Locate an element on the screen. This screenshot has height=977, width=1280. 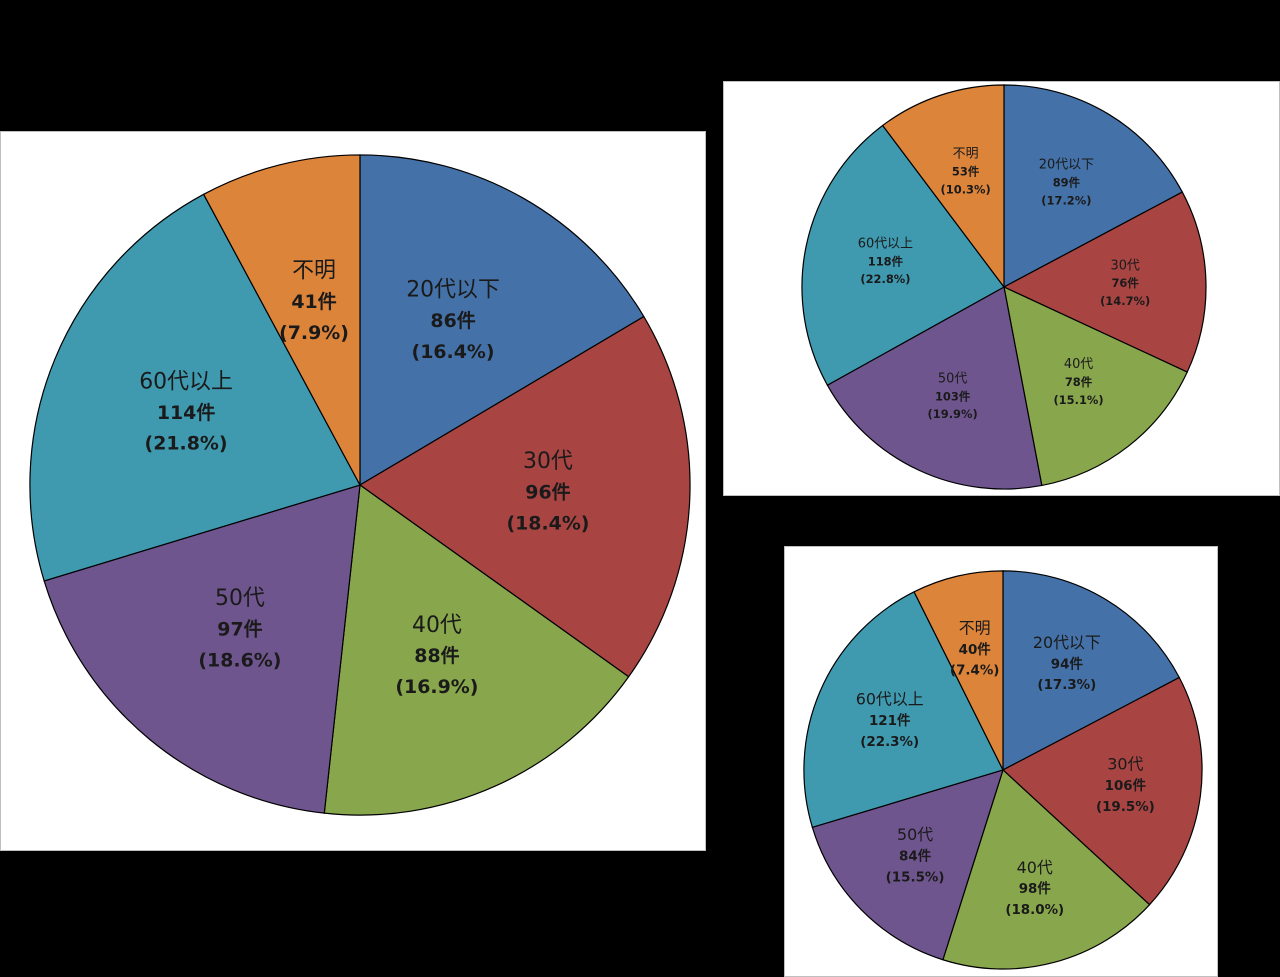
slice-percent-label: (21.8%) is located at coordinates (186, 444).